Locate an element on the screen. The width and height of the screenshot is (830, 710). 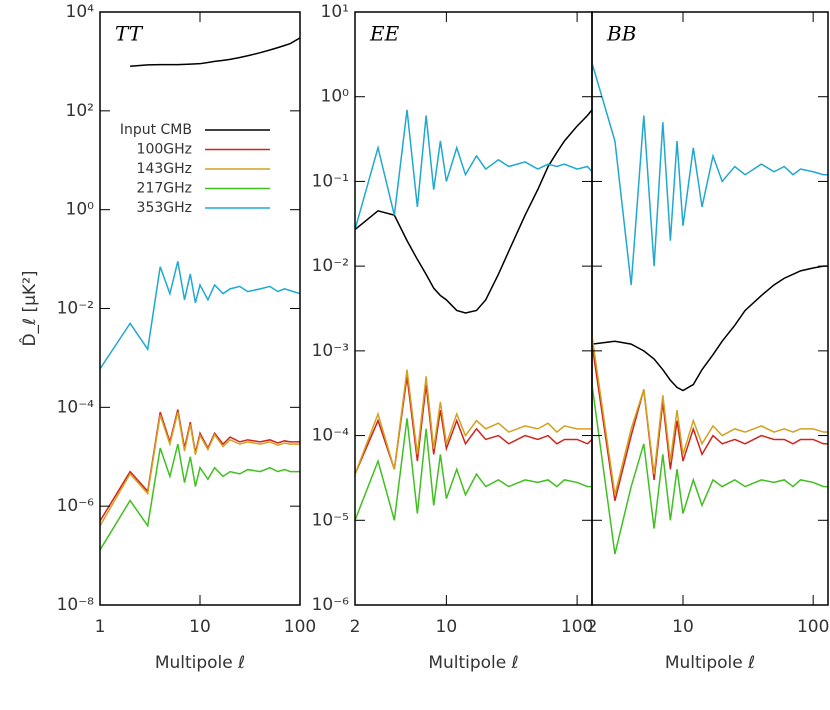
legend-label: 217GHz is located at coordinates (164, 189).